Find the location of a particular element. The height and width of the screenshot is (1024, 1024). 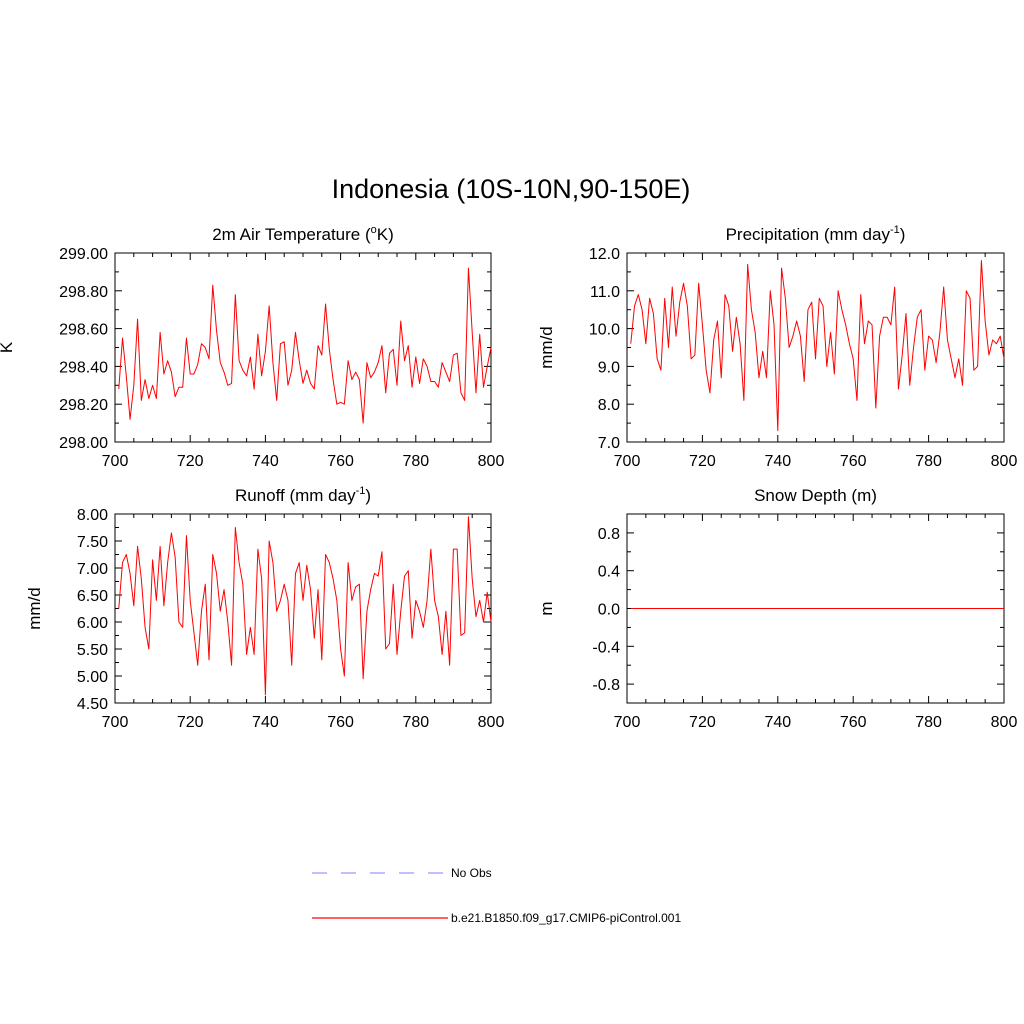

air-temperature-ytick-label: 298.00 is located at coordinates (83, 443).